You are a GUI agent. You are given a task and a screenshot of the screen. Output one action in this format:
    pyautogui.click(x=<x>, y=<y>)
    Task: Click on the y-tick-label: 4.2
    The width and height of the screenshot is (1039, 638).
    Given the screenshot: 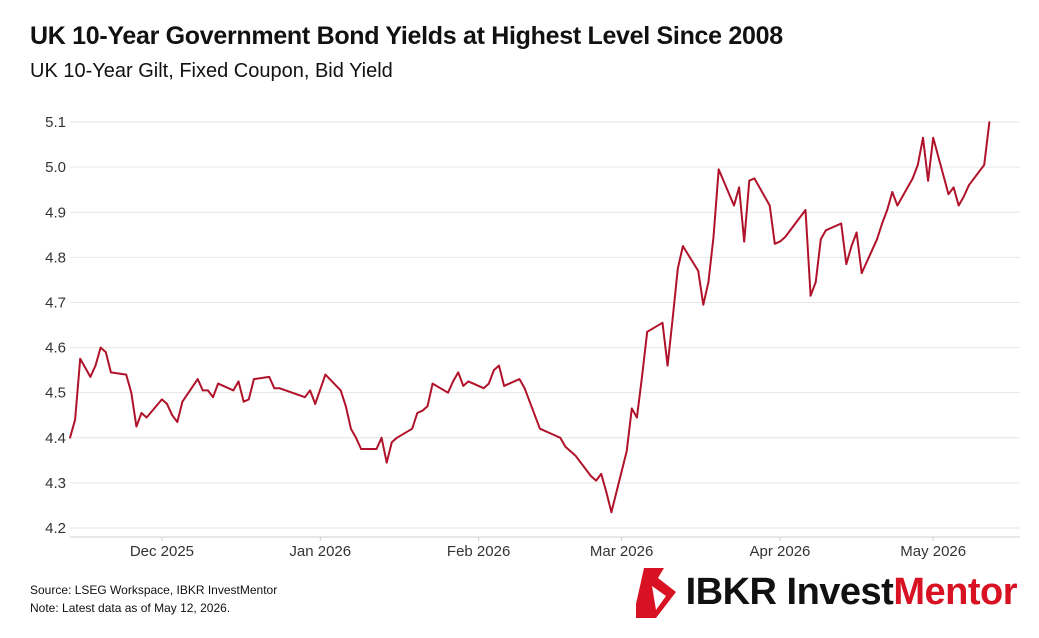 What is the action you would take?
    pyautogui.click(x=55, y=528)
    